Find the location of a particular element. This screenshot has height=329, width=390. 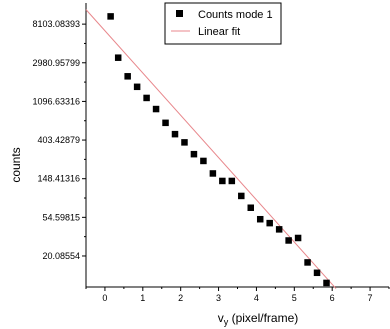

x-tick-label: 5 is located at coordinates (294, 298).